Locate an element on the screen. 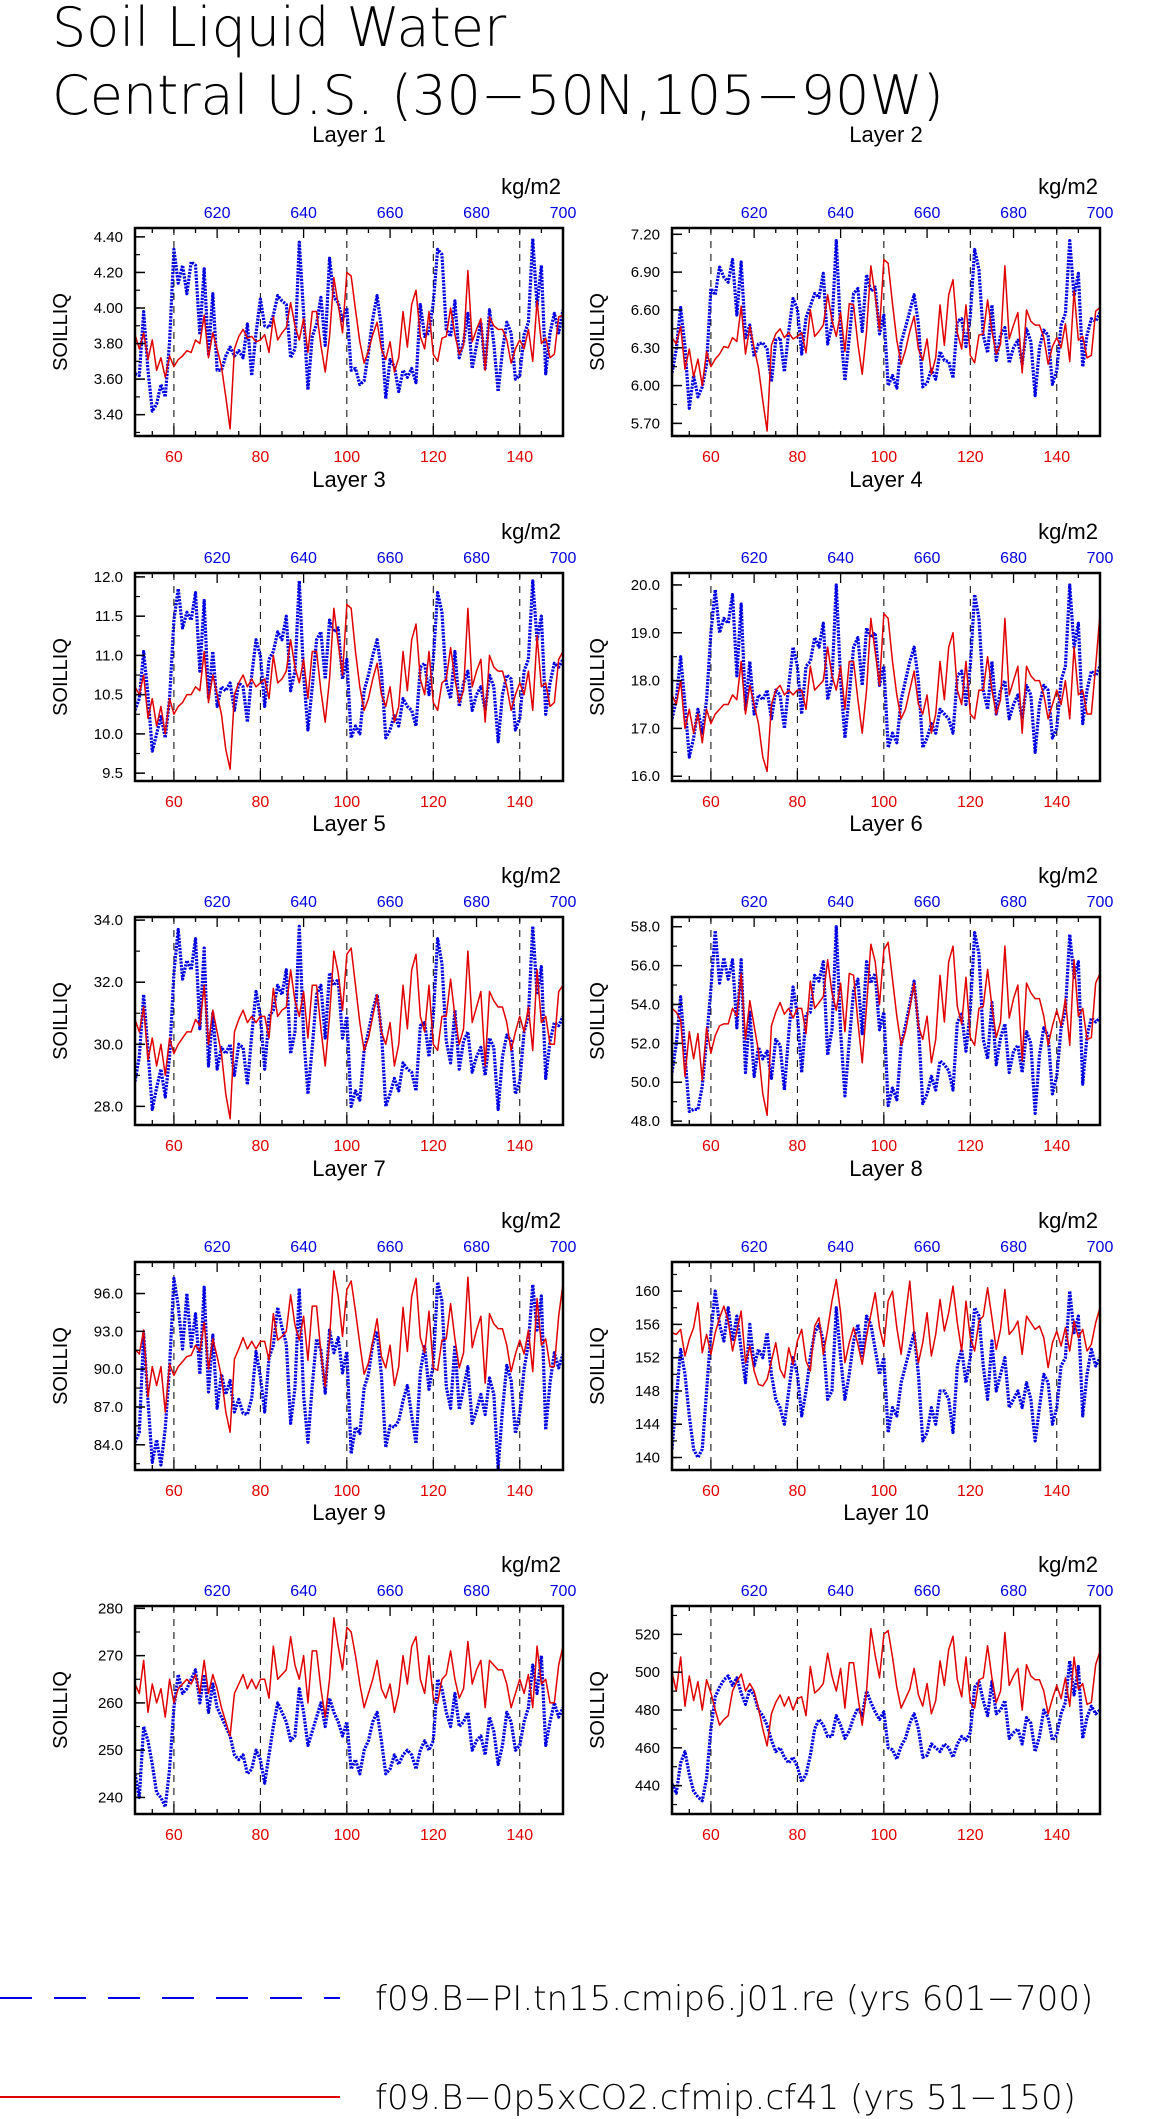 This screenshot has width=1155, height=2119. y-tick-label: 87.0 is located at coordinates (108, 1407).